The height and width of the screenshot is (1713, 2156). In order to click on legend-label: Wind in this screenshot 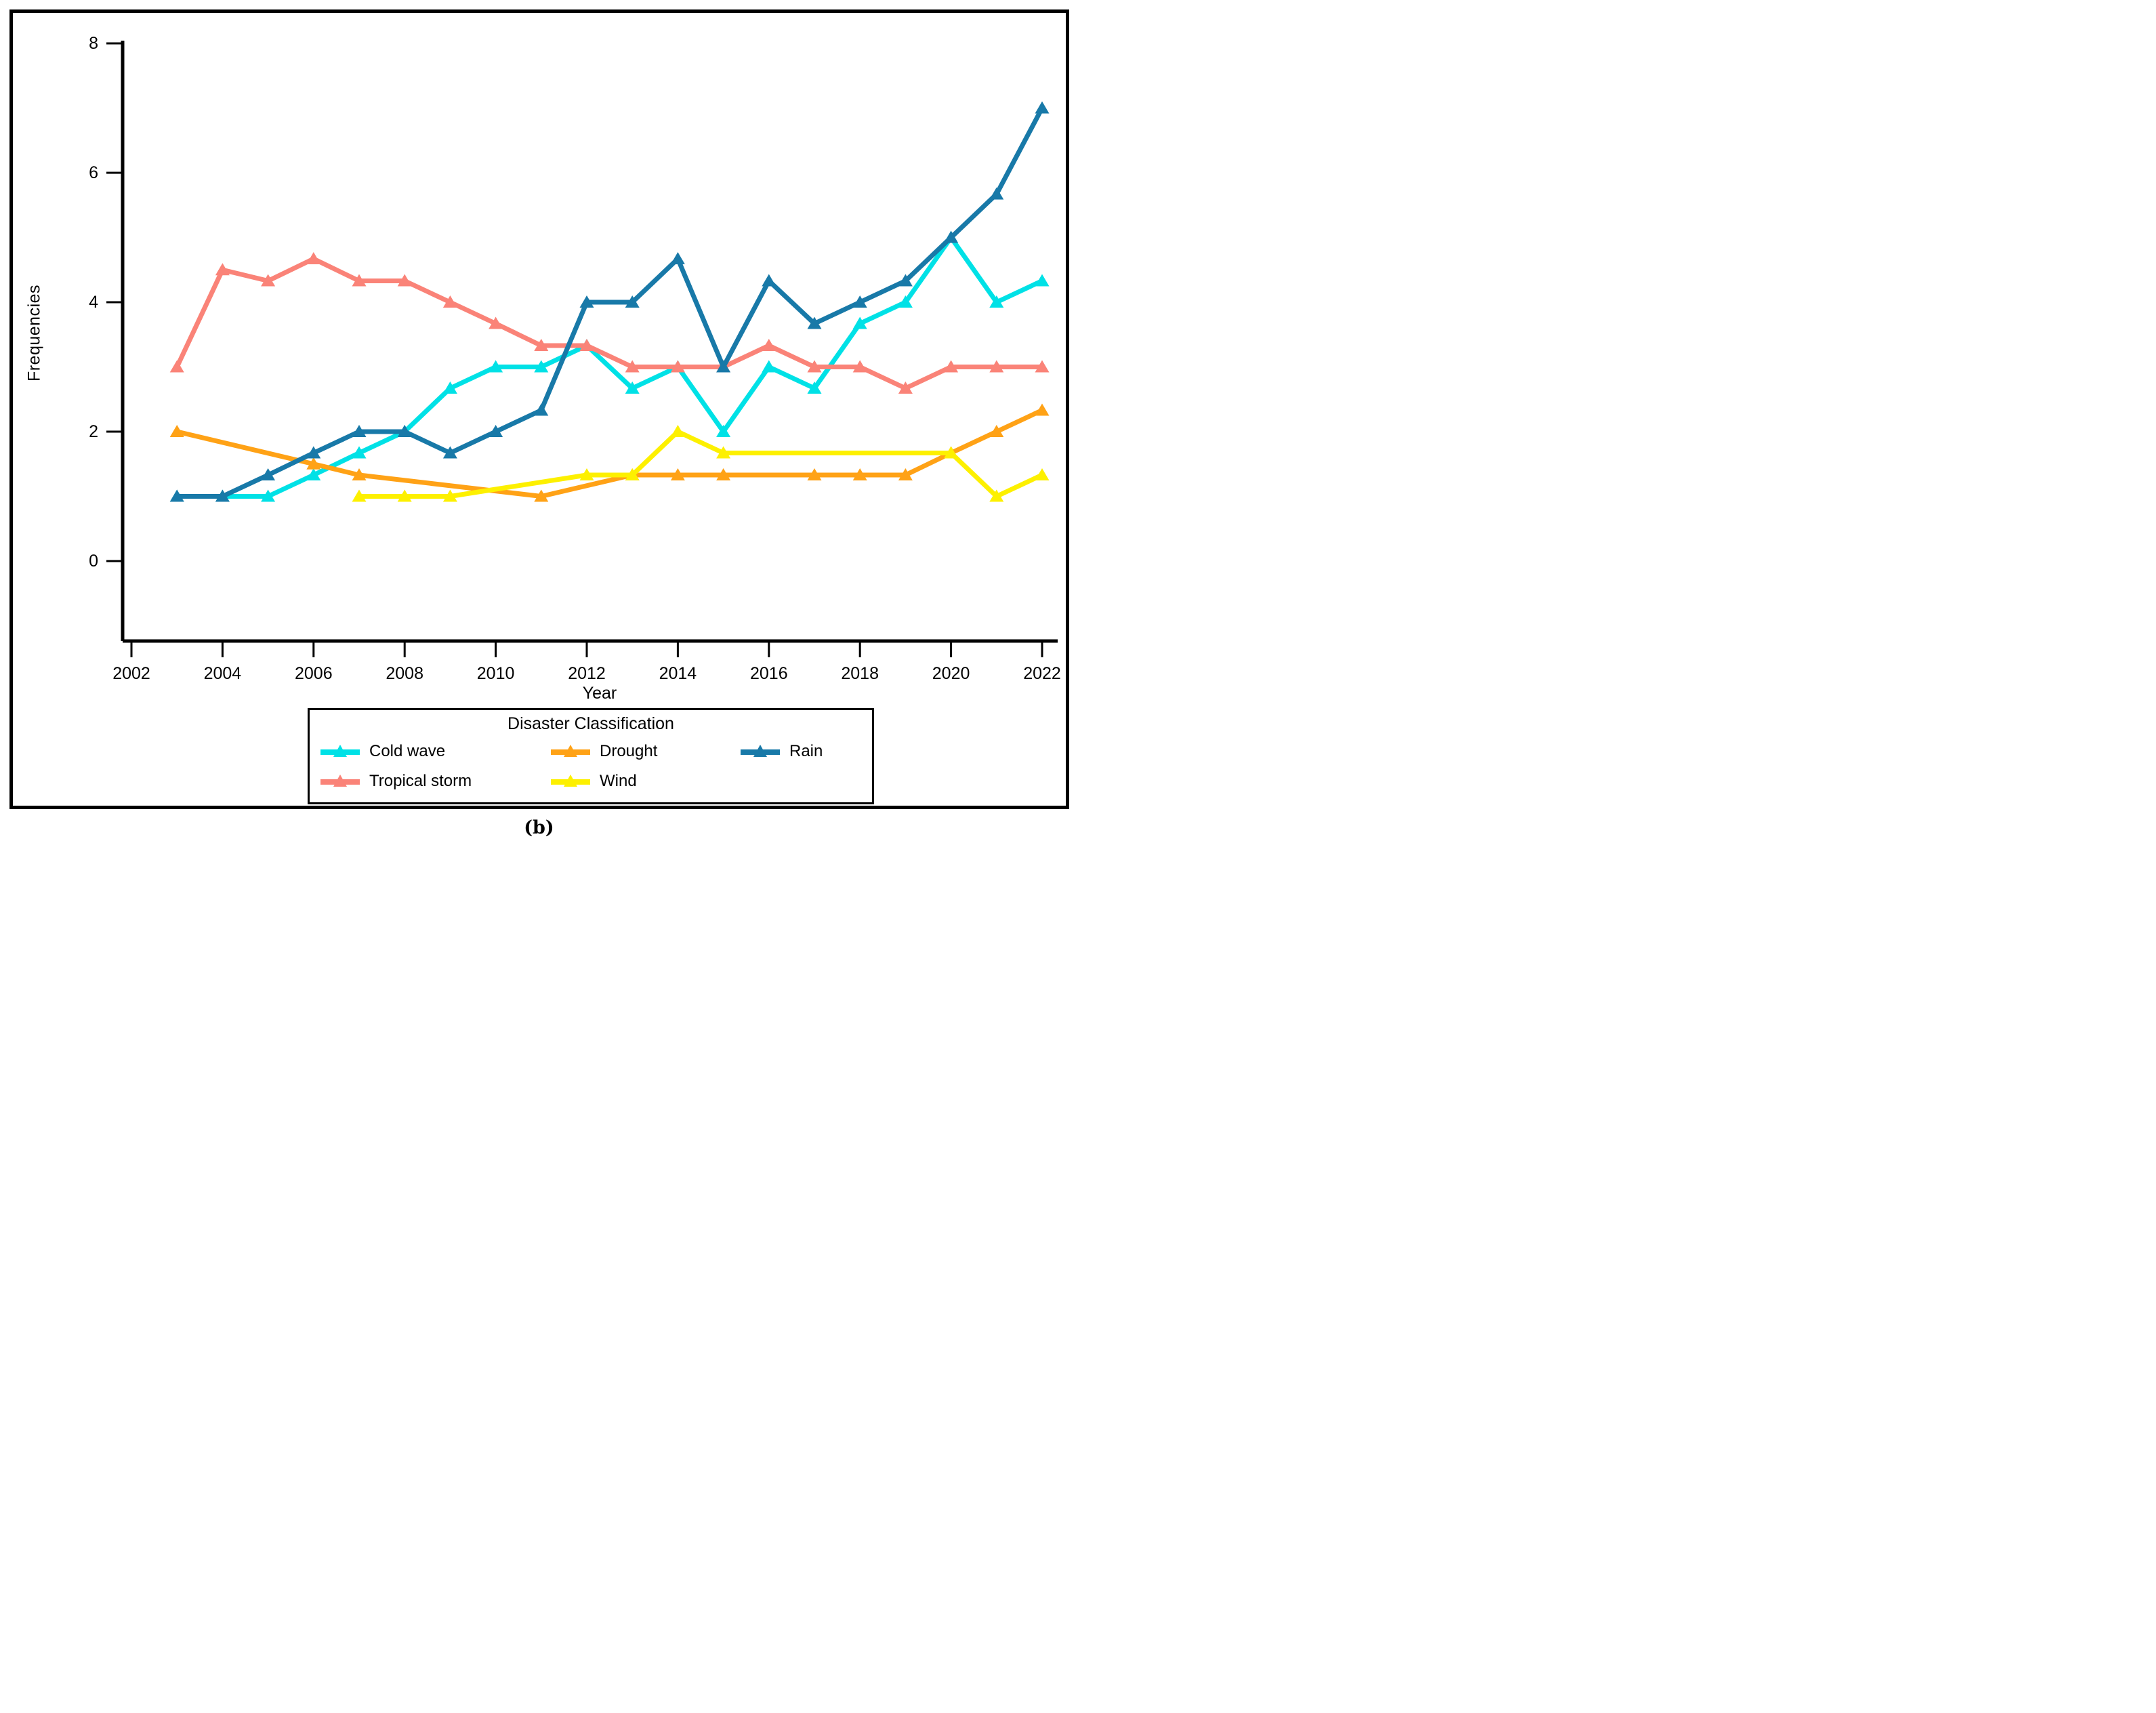, I will do `click(618, 781)`.